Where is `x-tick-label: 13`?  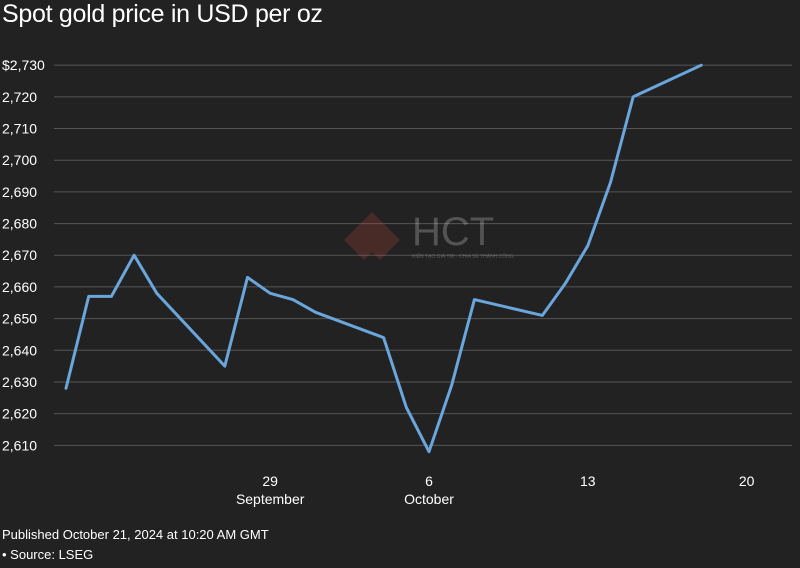 x-tick-label: 13 is located at coordinates (588, 481).